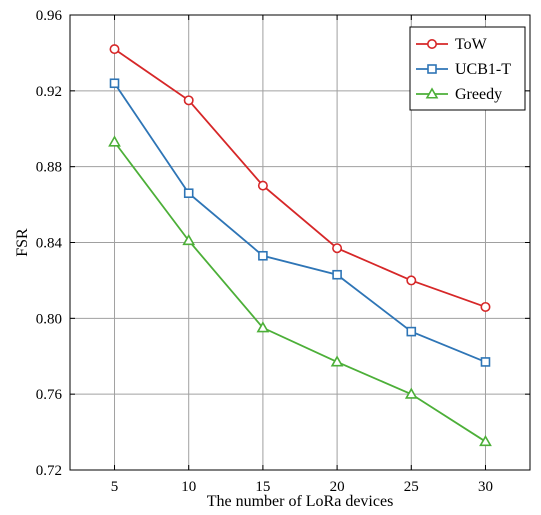 Image resolution: width=541 pixels, height=515 pixels. I want to click on x-tick-label: 25, so click(411, 487).